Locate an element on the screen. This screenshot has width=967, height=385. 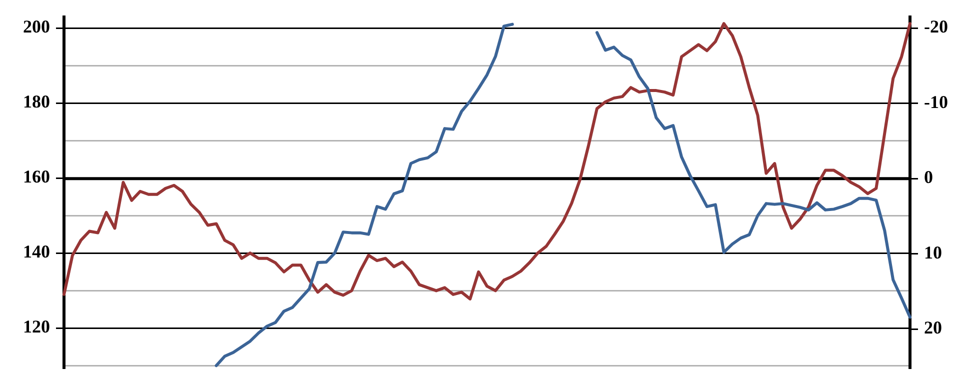
y2-tick-label: 0 is located at coordinates (928, 177).